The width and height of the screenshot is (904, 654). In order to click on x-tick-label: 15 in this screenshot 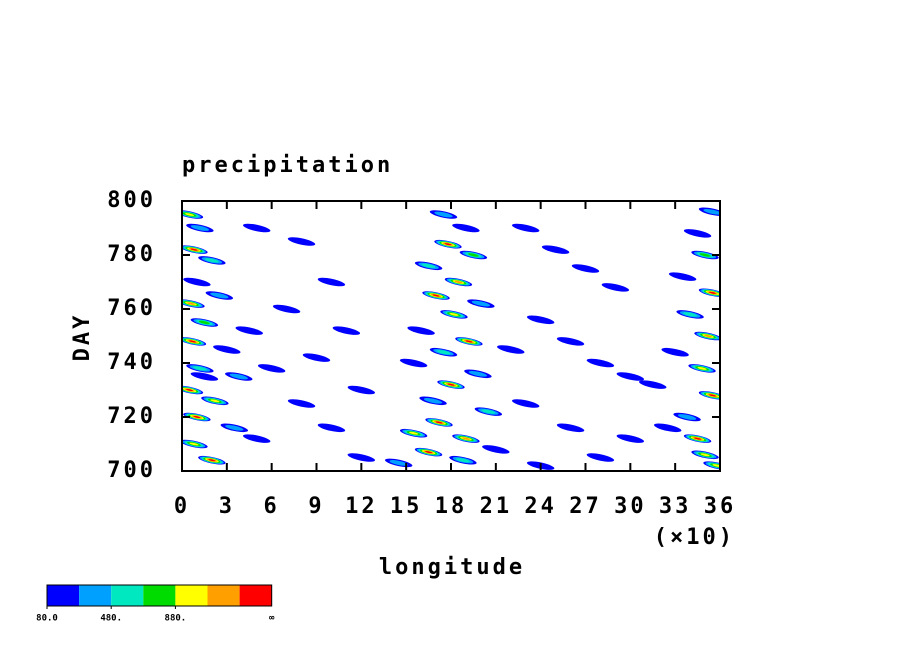, I will do `click(406, 506)`.